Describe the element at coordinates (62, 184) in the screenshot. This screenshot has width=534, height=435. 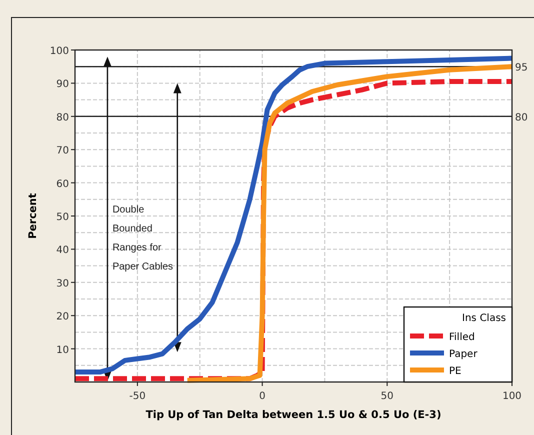
I see `y-tick-label: 60` at that location.